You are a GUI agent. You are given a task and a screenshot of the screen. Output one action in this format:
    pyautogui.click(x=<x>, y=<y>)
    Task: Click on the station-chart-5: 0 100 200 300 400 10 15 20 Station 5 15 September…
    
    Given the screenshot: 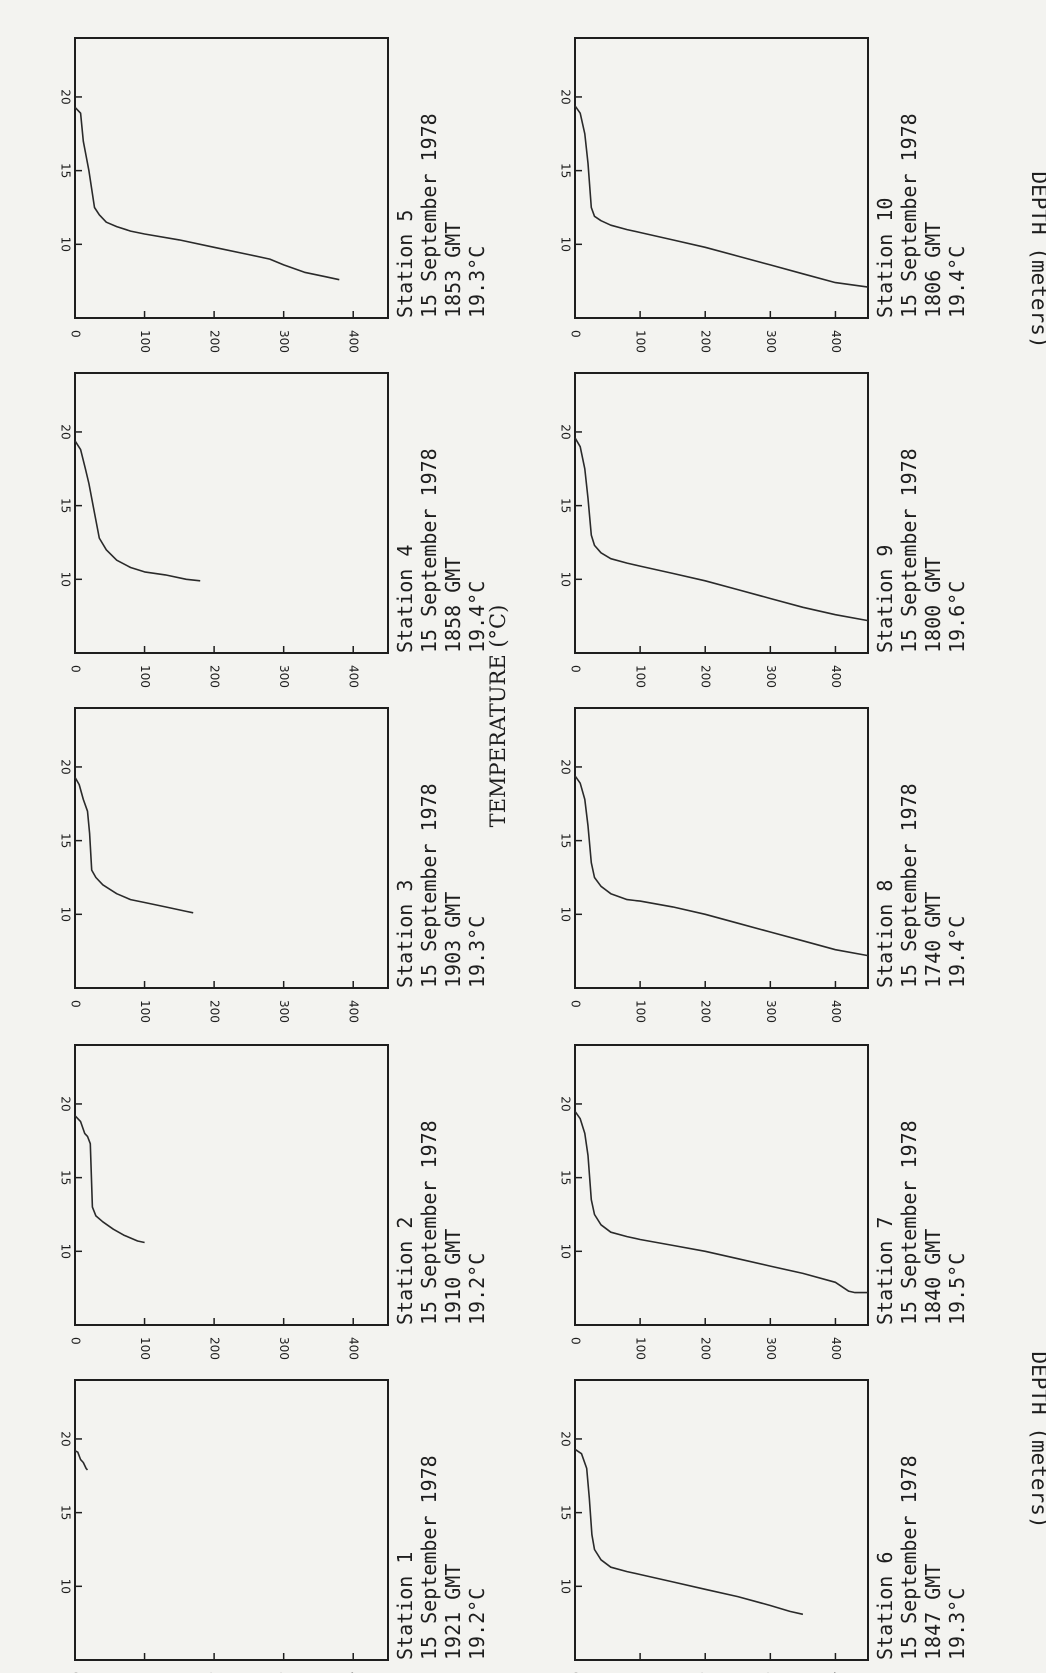 What is the action you would take?
    pyautogui.click(x=274, y=195)
    